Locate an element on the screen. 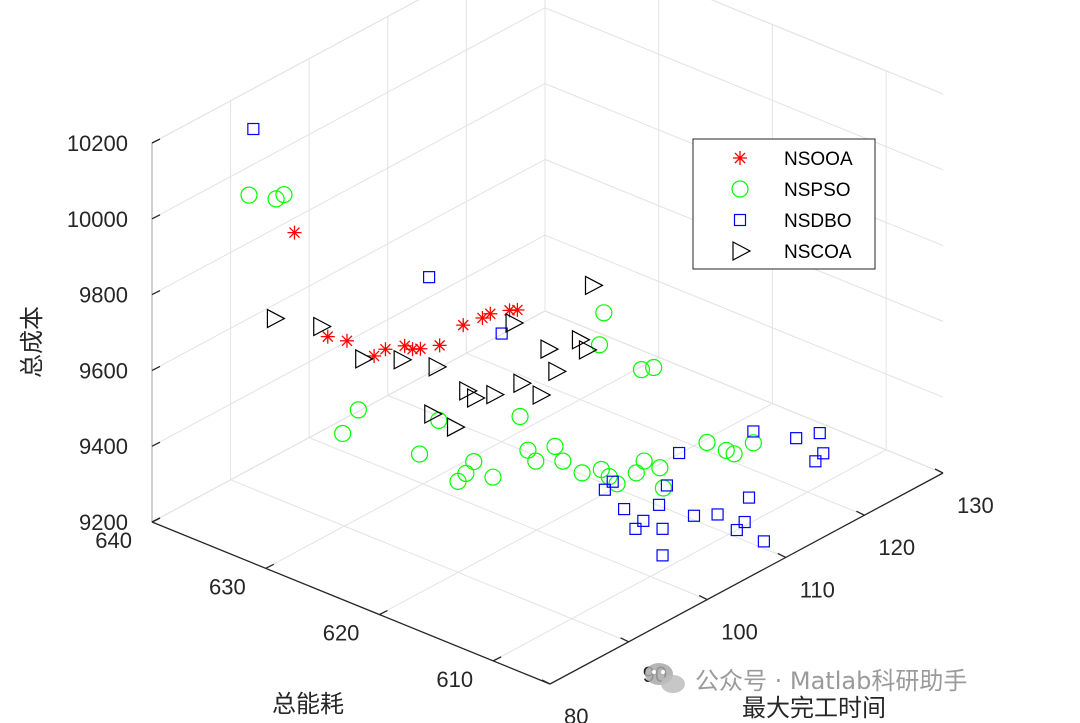 This screenshot has height=723, width=1080. z-tick-label: 9200 is located at coordinates (103, 522).